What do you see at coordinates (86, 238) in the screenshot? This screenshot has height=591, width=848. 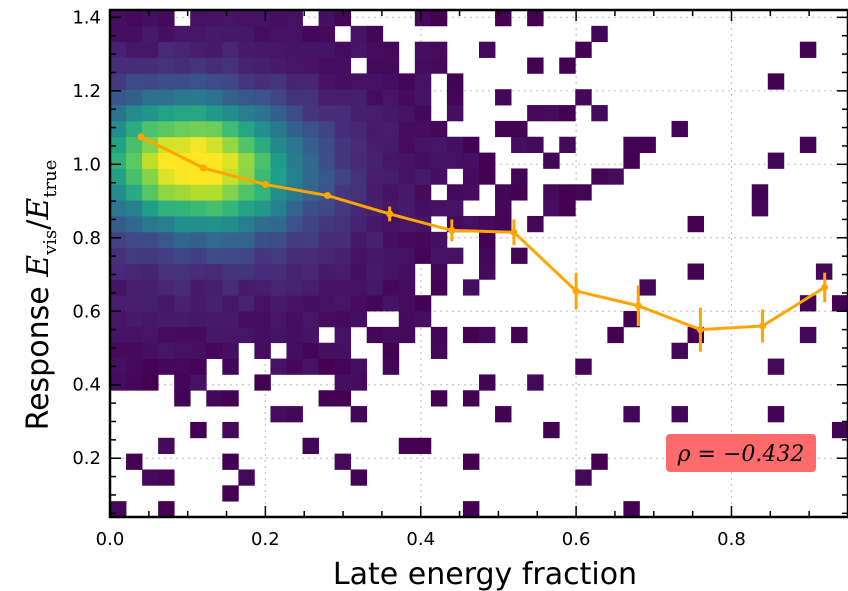 I see `y-tick-label: 0.8` at bounding box center [86, 238].